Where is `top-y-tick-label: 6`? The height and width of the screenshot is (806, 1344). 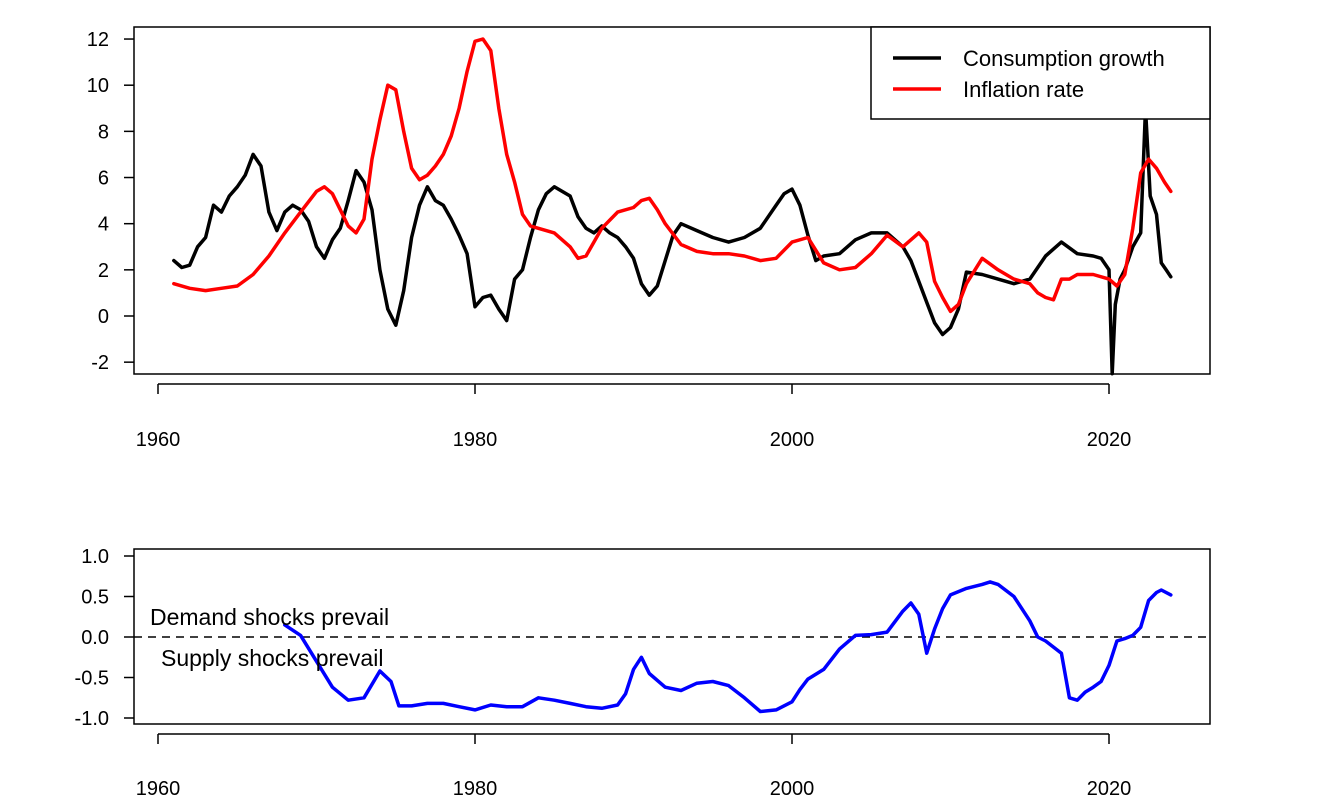 top-y-tick-label: 6 is located at coordinates (103, 179).